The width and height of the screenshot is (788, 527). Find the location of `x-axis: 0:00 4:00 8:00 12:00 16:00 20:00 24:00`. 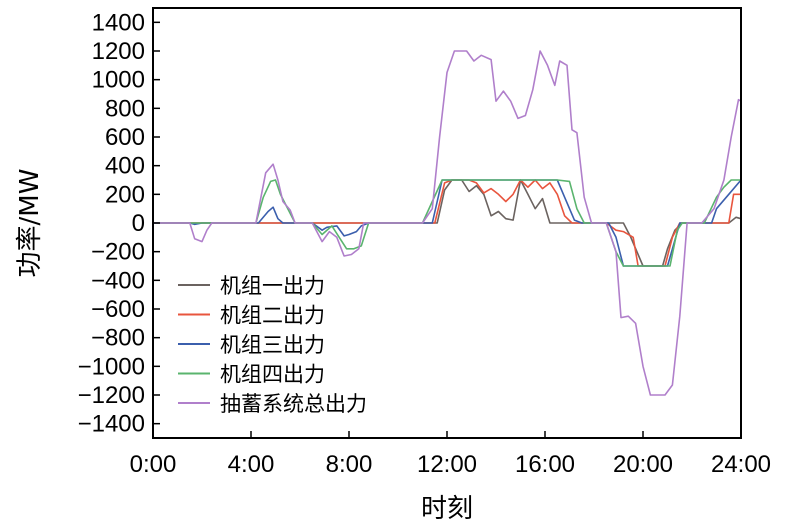

x-axis: 0:00 4:00 8:00 12:00 16:00 20:00 24:00 is located at coordinates (450, 454).